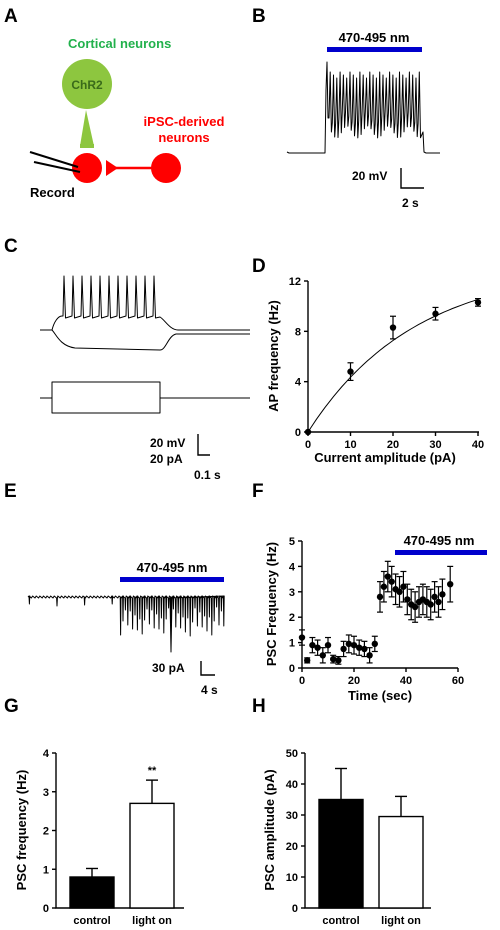 The width and height of the screenshot is (500, 930). What do you see at coordinates (292, 847) in the screenshot?
I see `ytick-label: 20` at bounding box center [292, 847].